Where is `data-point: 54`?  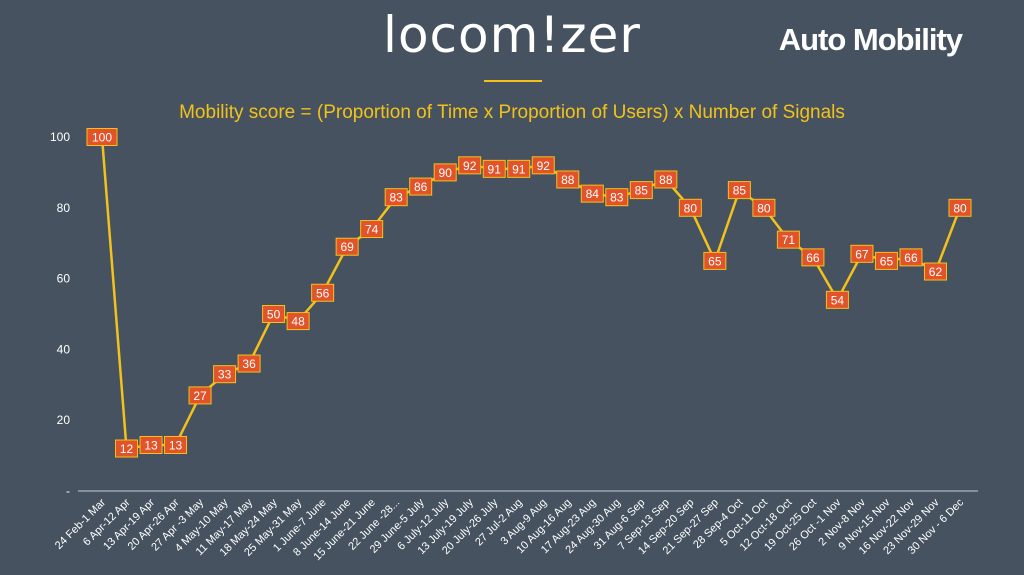
data-point: 54 is located at coordinates (837, 299).